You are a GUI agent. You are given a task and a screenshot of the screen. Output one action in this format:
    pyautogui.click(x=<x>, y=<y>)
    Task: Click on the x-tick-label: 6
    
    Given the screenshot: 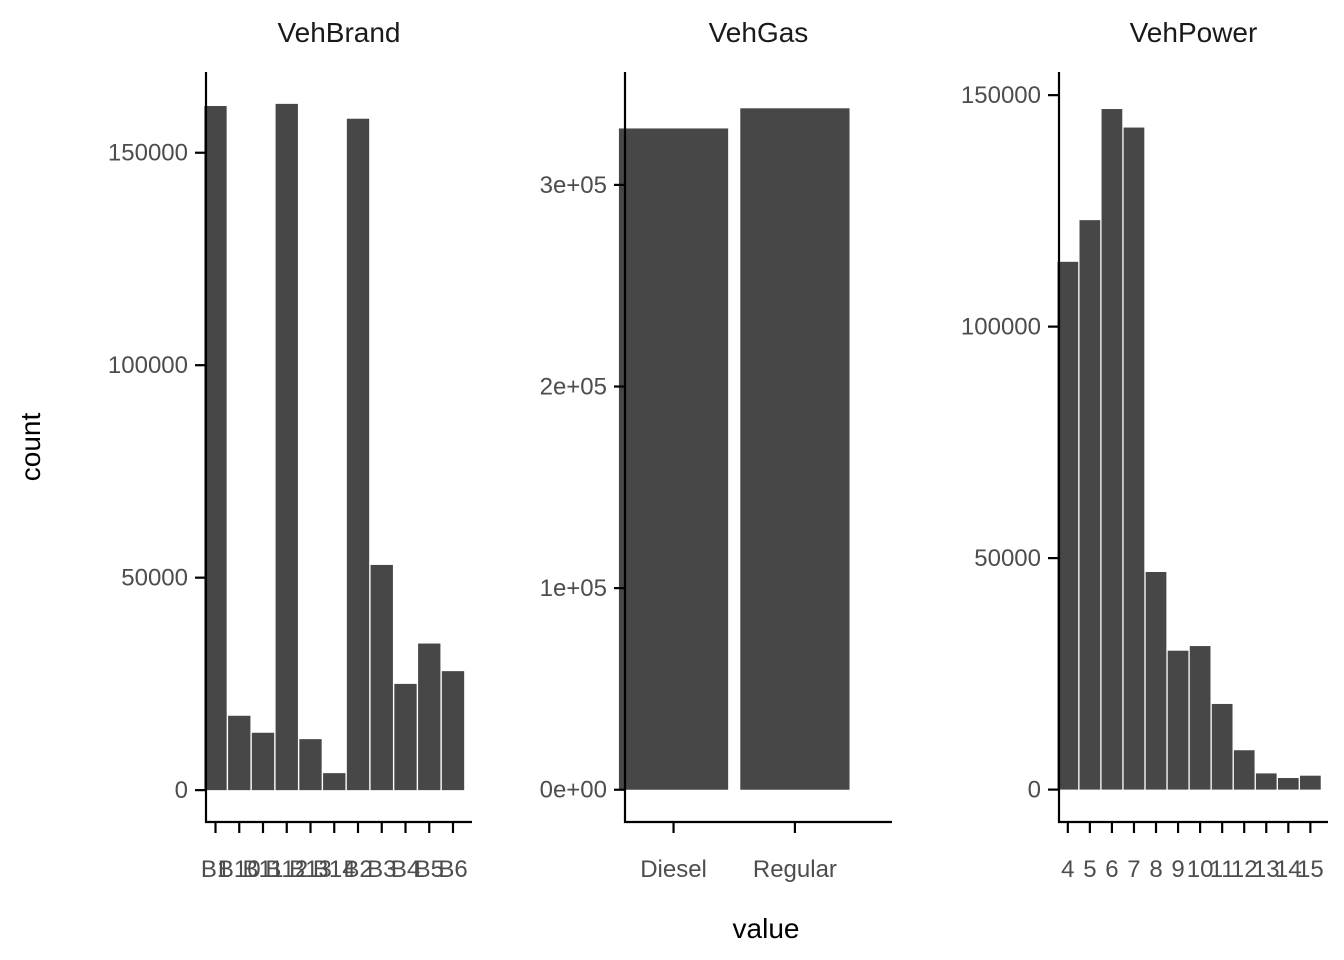 What is the action you would take?
    pyautogui.click(x=1111, y=869)
    